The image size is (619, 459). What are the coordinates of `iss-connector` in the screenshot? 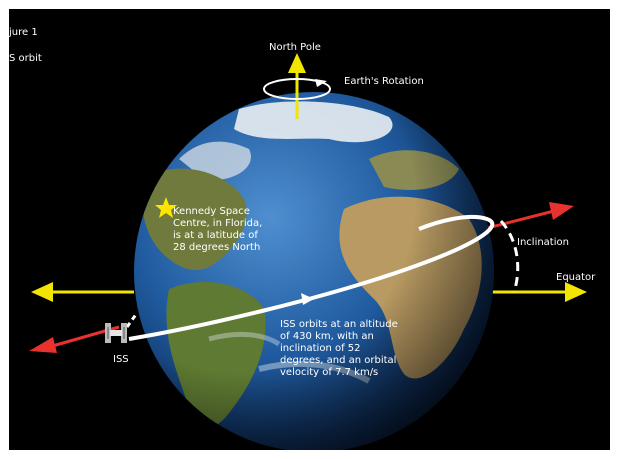 It's located at (132, 320).